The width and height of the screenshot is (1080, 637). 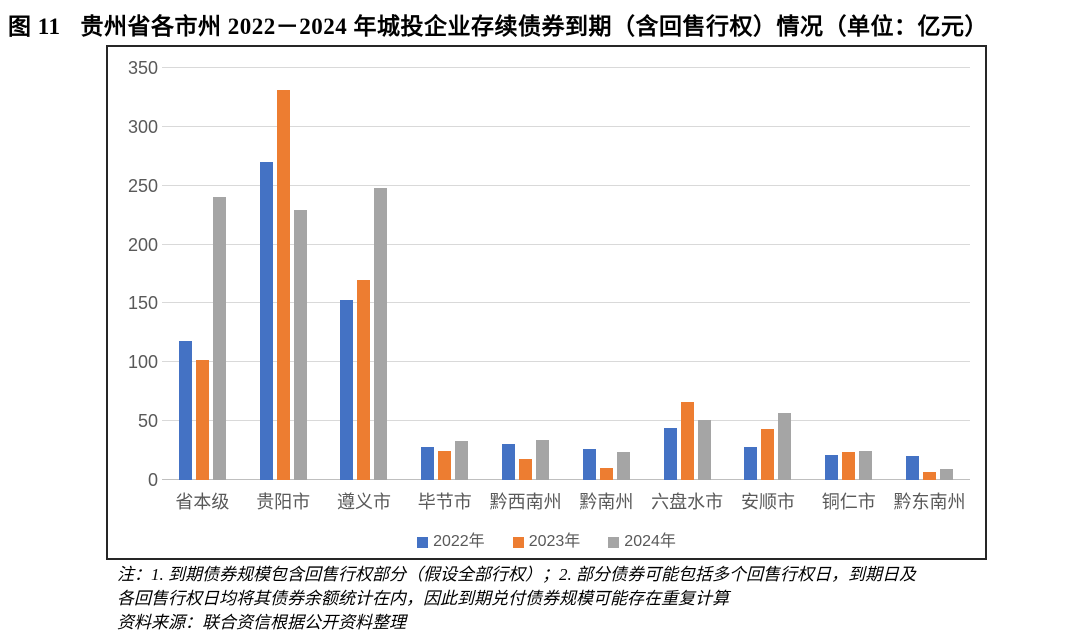 I want to click on y-tick-label-300: 300, so click(x=142, y=127).